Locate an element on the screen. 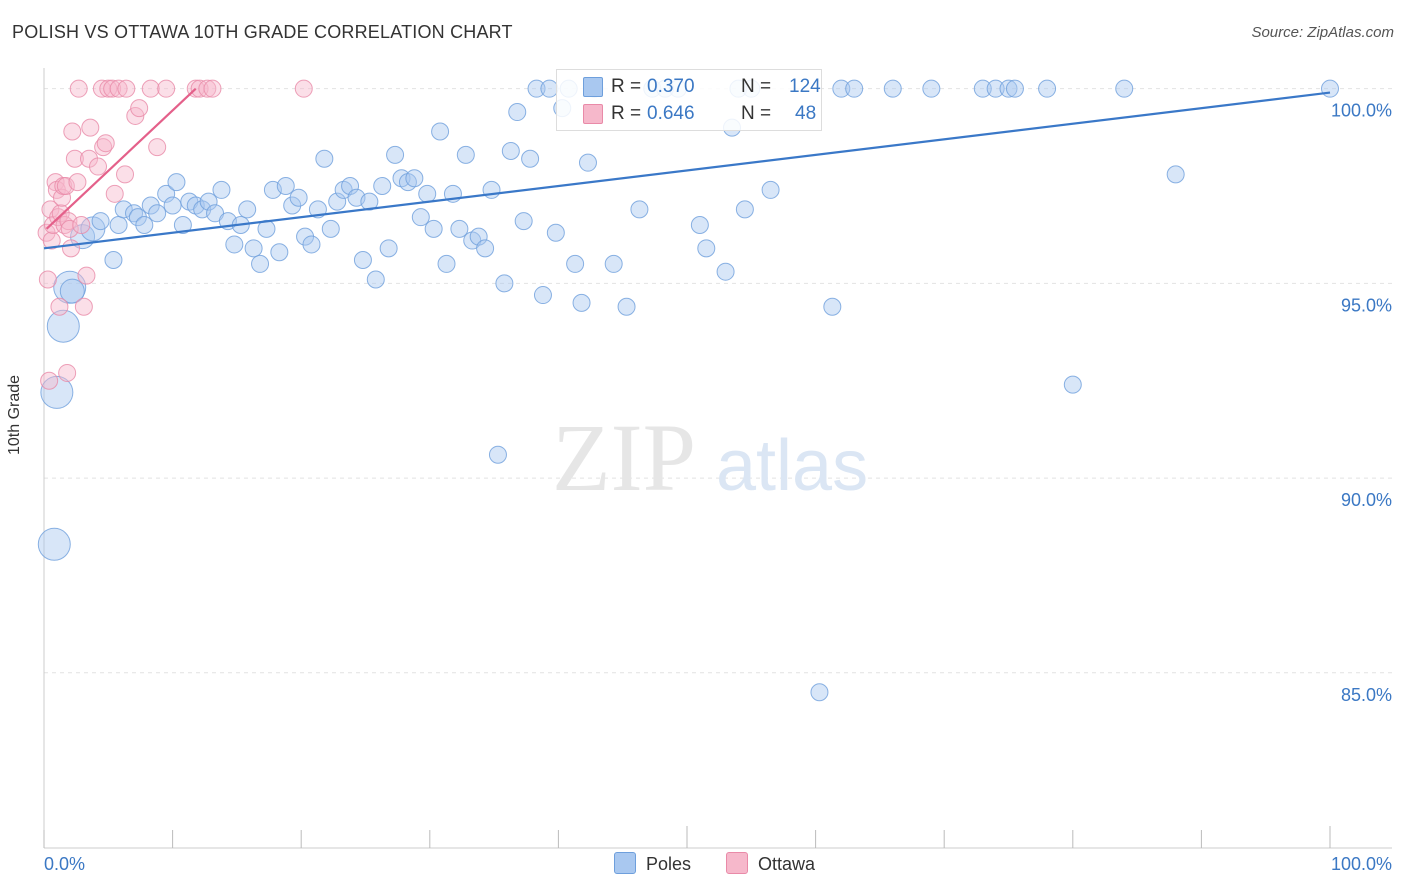 The image size is (1406, 892). legend-poles-label: Poles is located at coordinates (669, 864).